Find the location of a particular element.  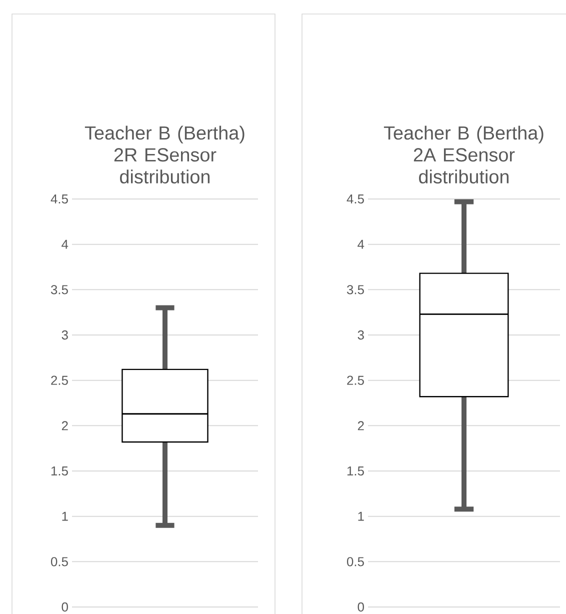

chart-title: Teacher B (Bertha) 2A ESensor distribution is located at coordinates (464, 155).